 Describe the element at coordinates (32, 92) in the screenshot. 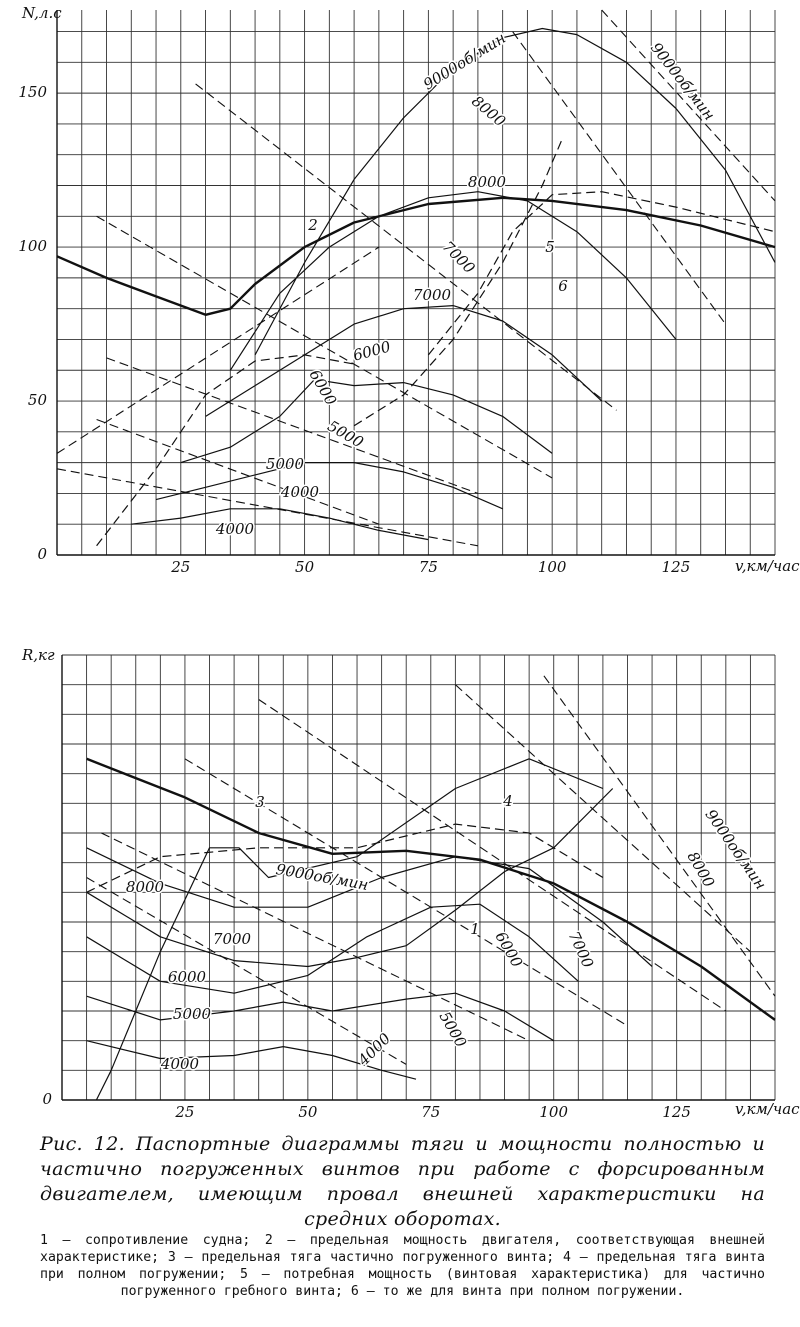

I see `y-tick-label: 150` at that location.